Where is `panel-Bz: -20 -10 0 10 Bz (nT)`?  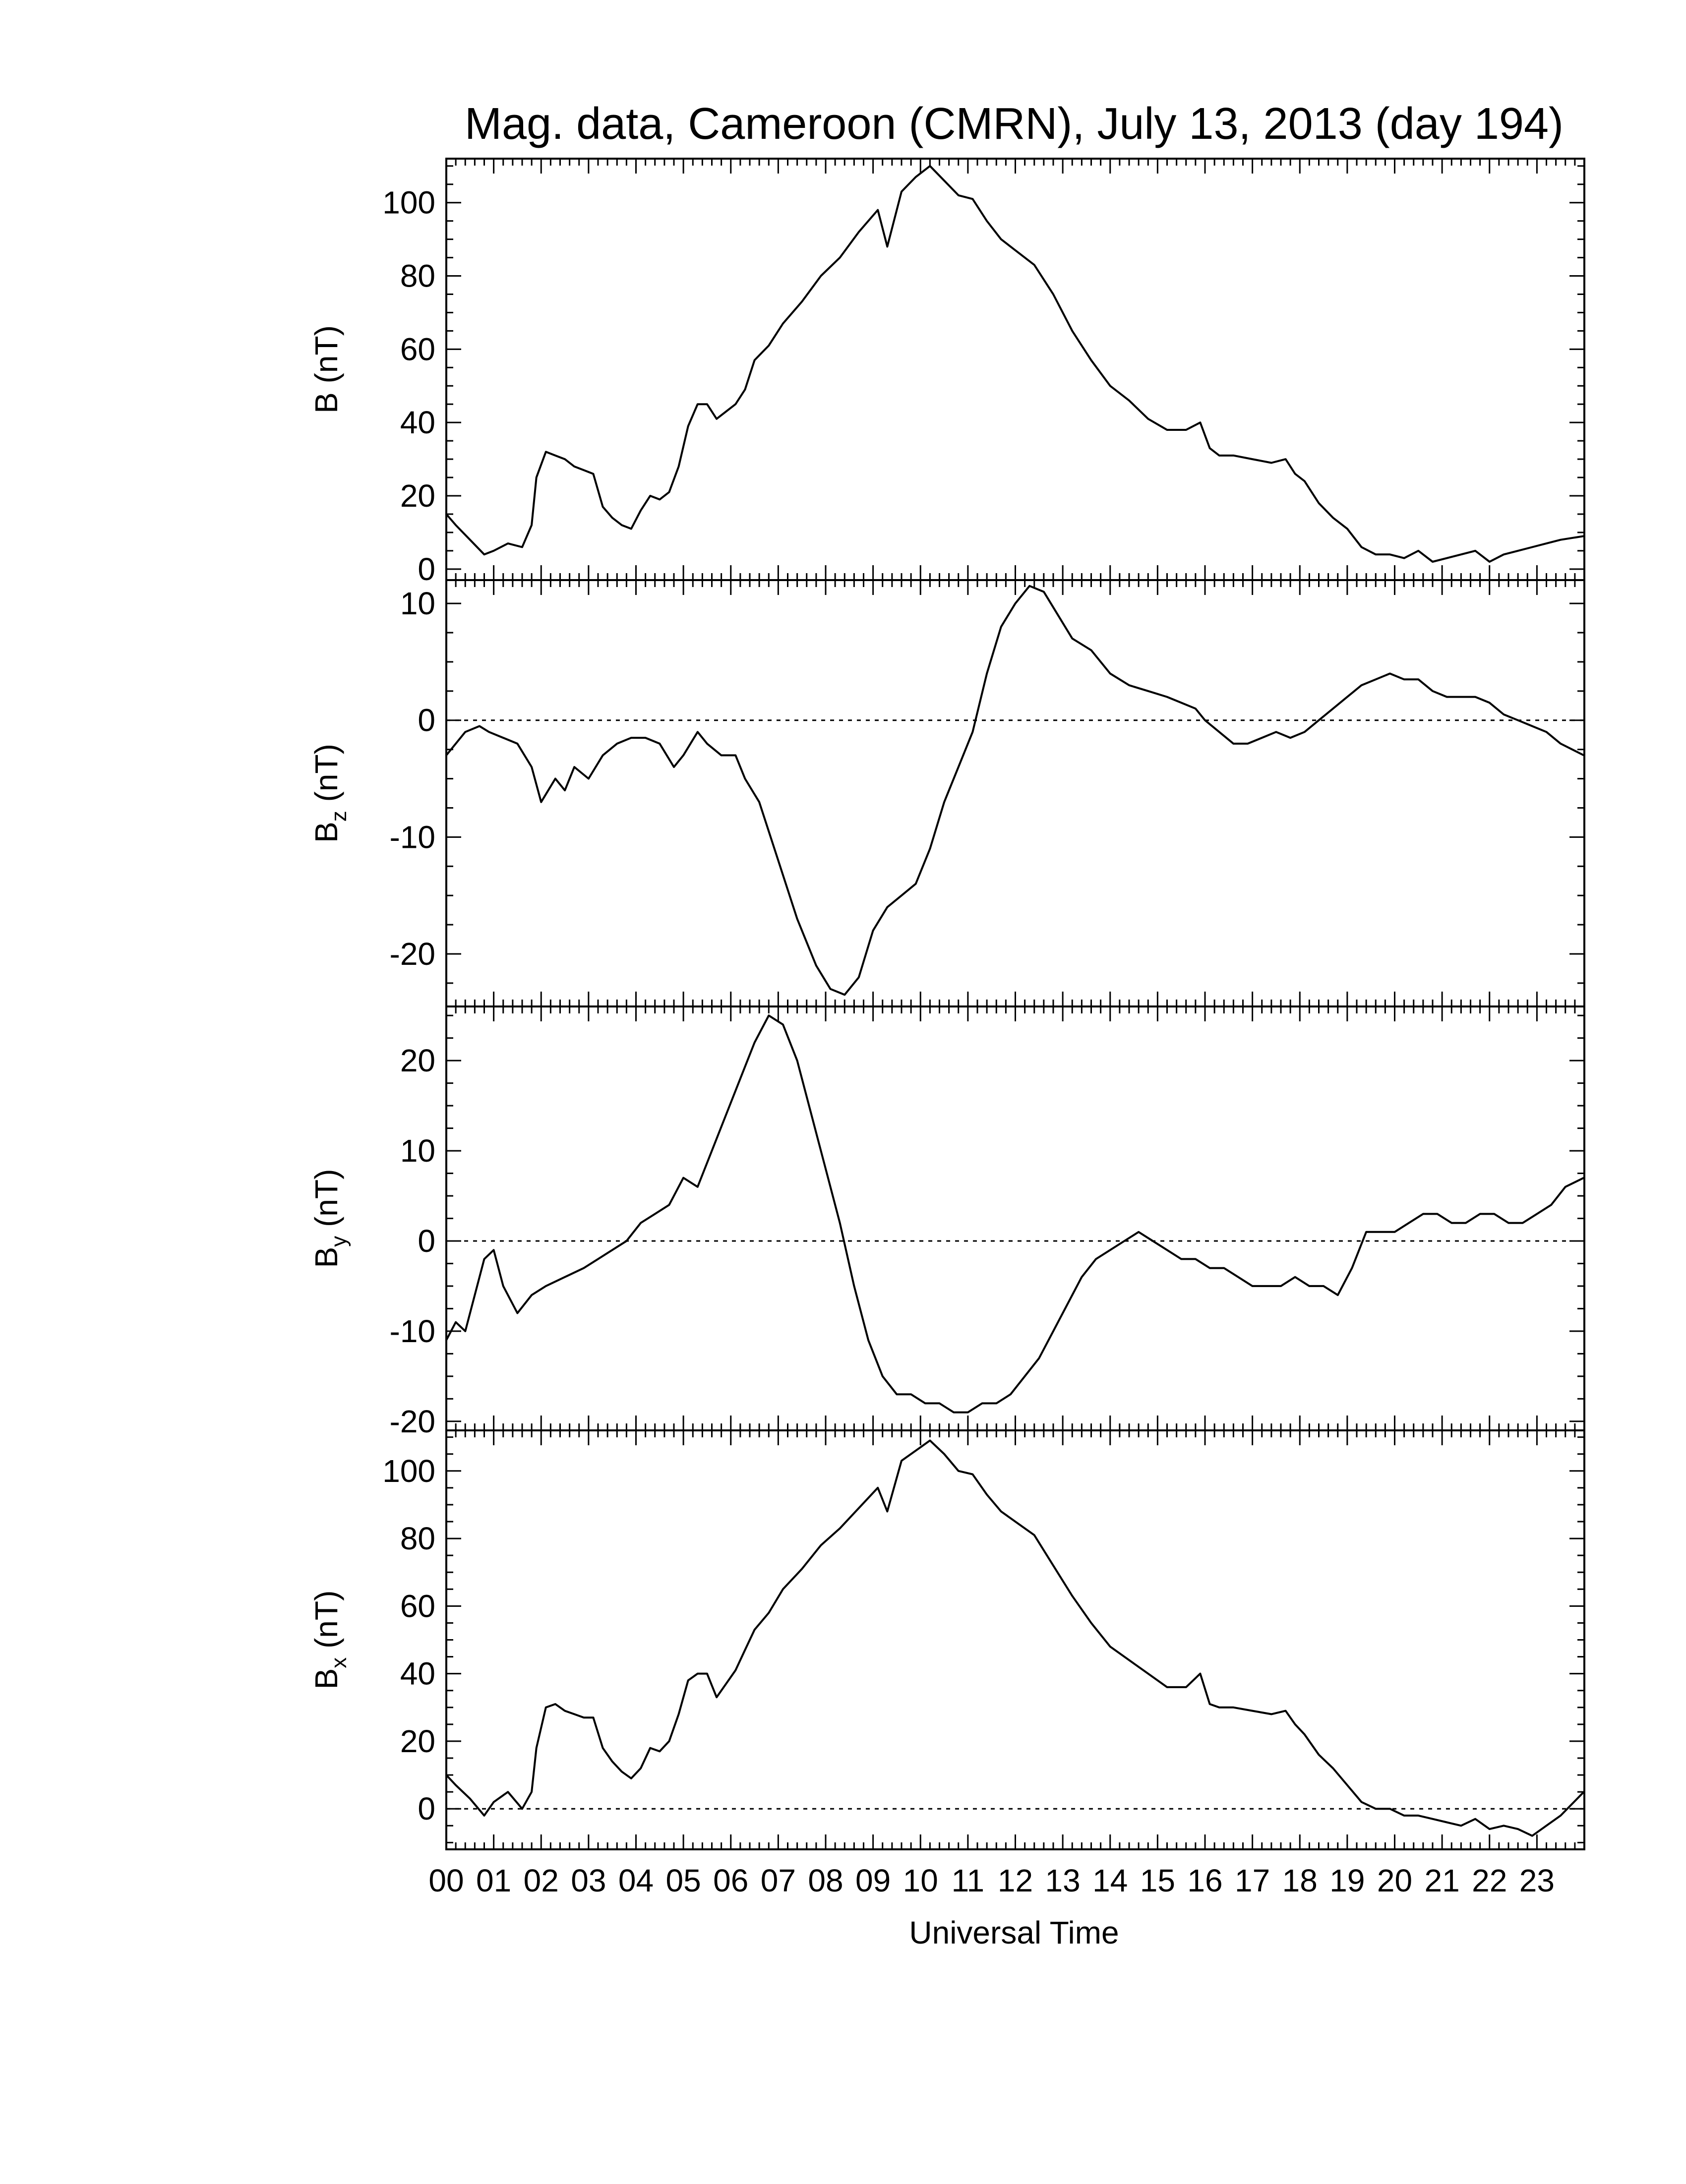 panel-Bz: -20 -10 0 10 Bz (nT) is located at coordinates (947, 793).